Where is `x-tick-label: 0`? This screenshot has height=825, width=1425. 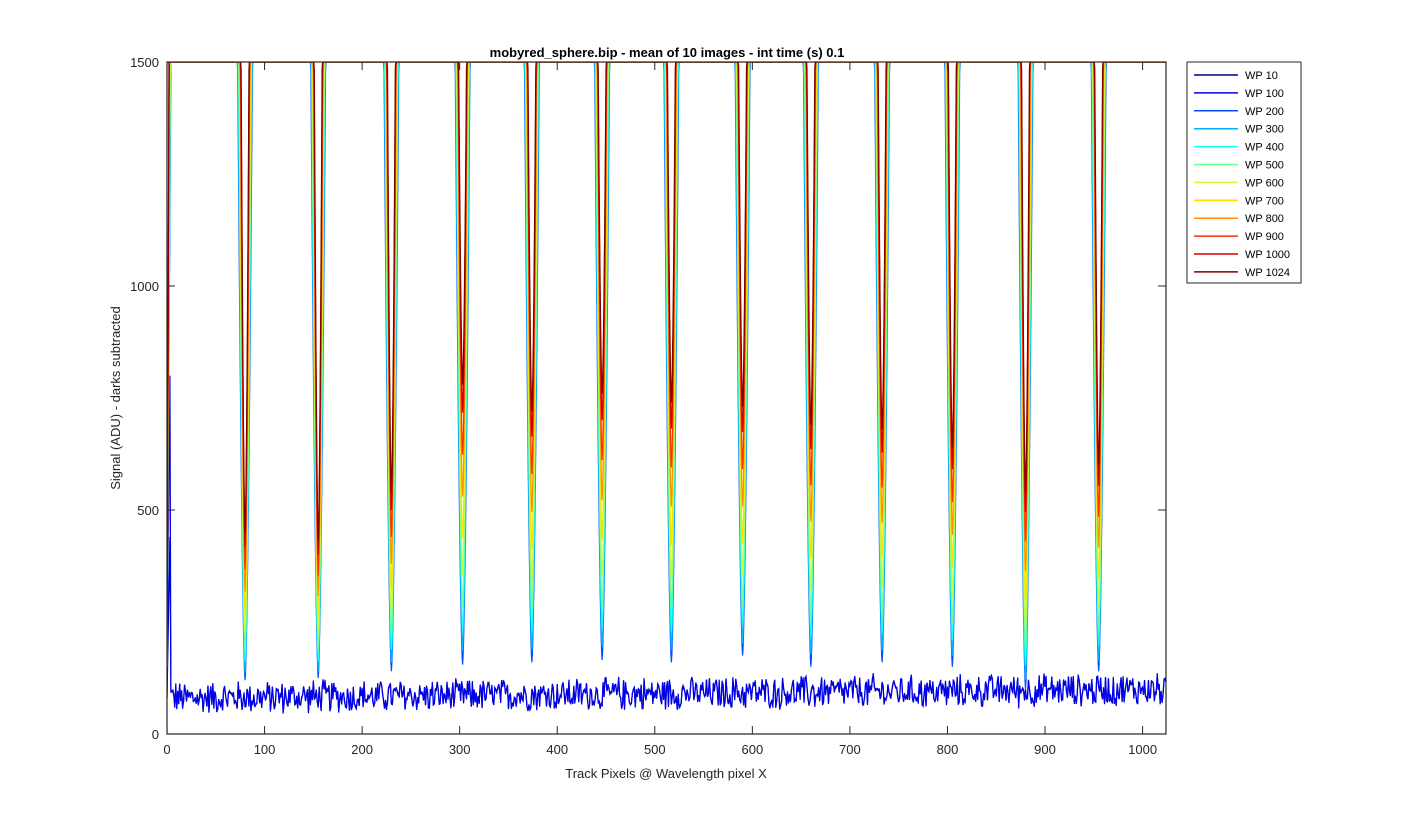
x-tick-label: 0 is located at coordinates (166, 749).